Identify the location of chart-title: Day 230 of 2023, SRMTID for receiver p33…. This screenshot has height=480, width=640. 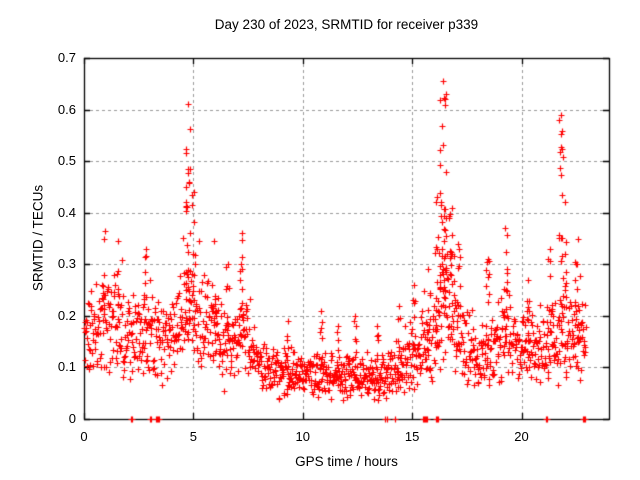
(346, 24).